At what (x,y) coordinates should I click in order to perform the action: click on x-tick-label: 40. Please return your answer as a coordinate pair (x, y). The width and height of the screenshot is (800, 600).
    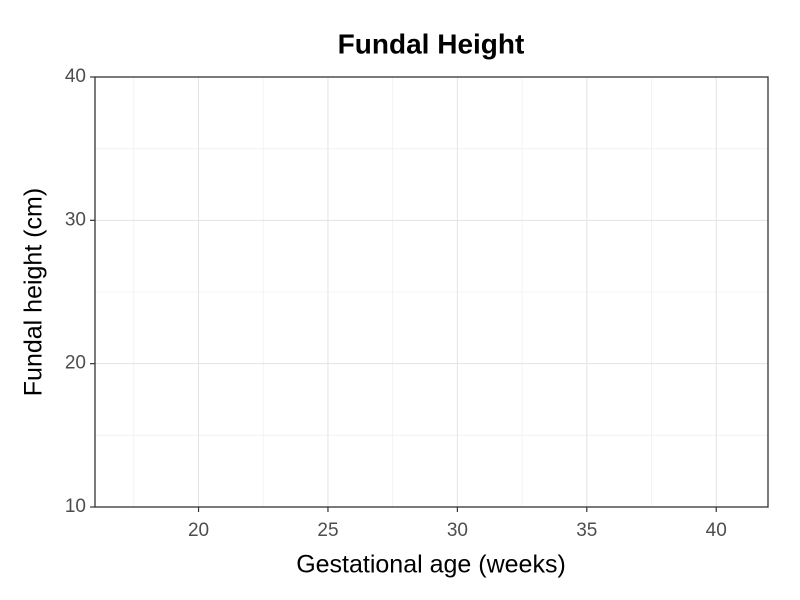
    Looking at the image, I should click on (716, 530).